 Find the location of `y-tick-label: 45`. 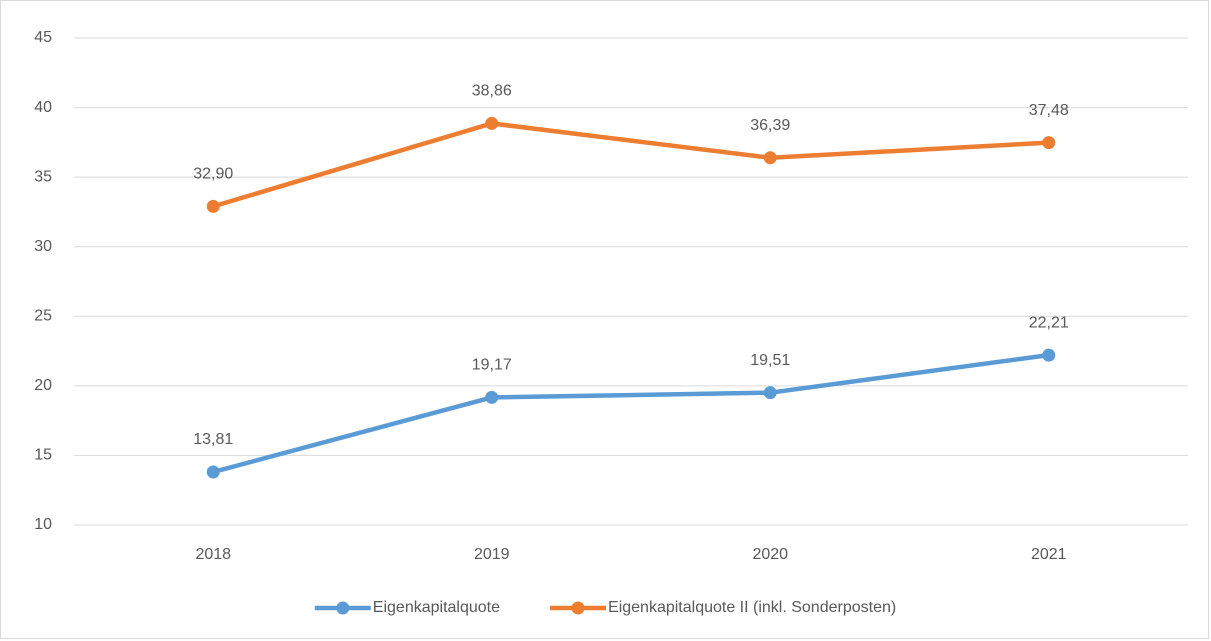

y-tick-label: 45 is located at coordinates (43, 37).